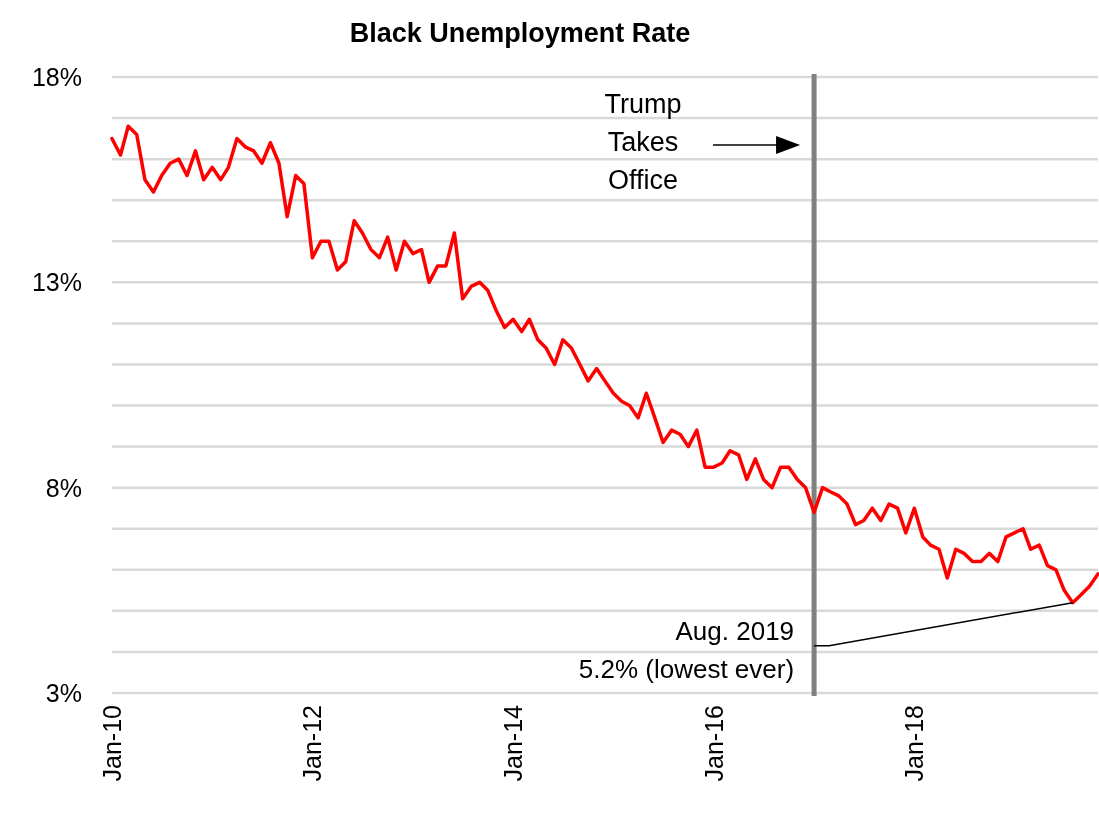 Image resolution: width=1099 pixels, height=818 pixels. What do you see at coordinates (63, 693) in the screenshot?
I see `y-tick-label: 3%` at bounding box center [63, 693].